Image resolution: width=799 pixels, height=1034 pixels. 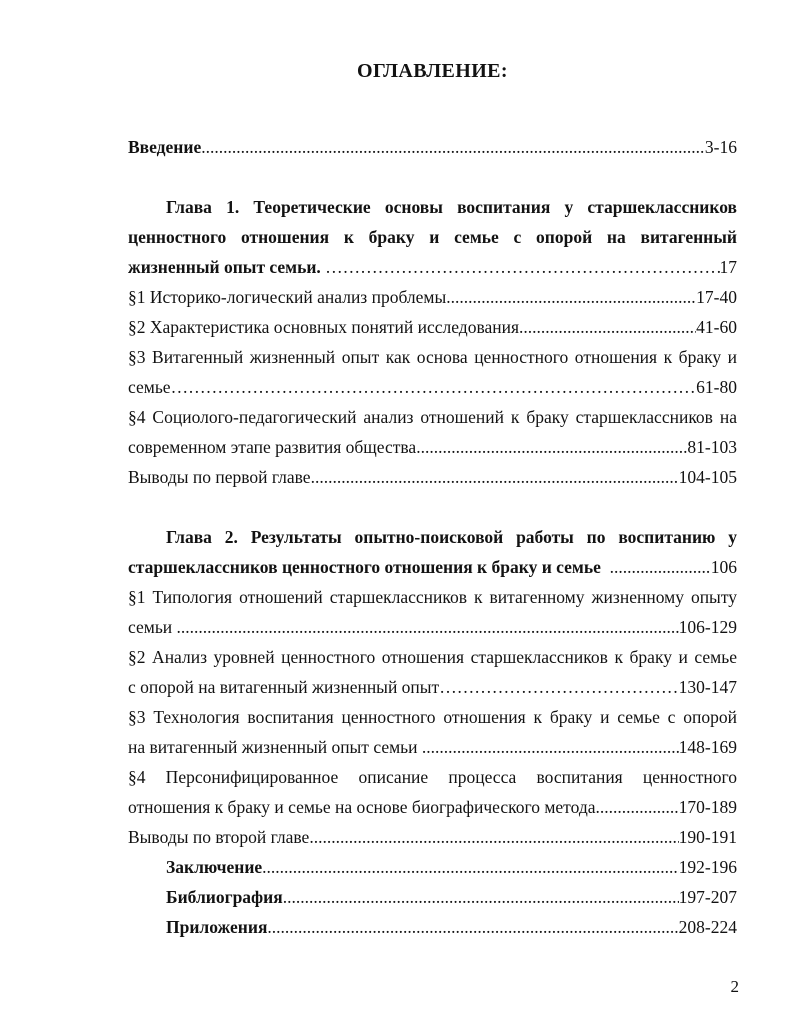 I want to click on toc-line-last: семьи 106-129, so click(x=432, y=627).